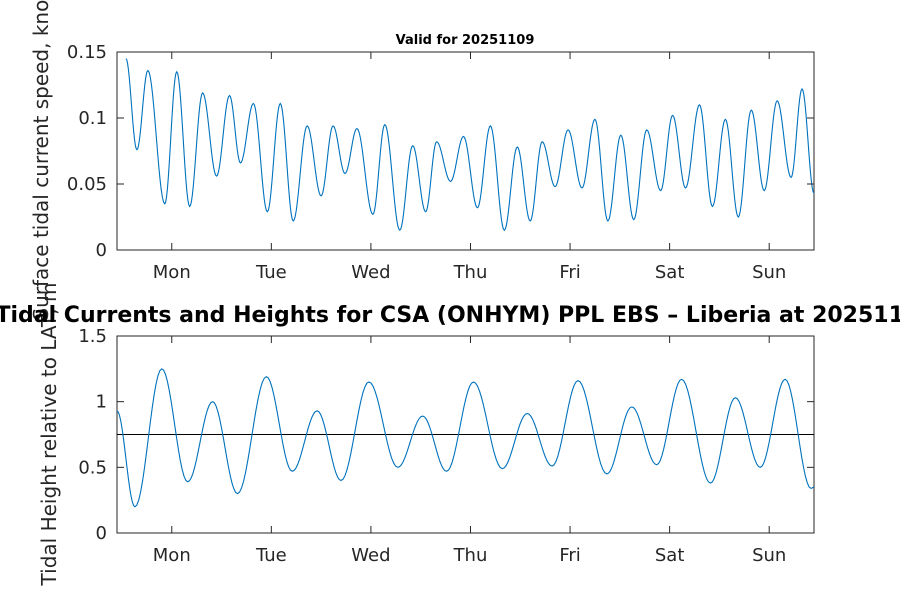  What do you see at coordinates (92, 118) in the screenshot?
I see `y-tick-label: 0.1` at bounding box center [92, 118].